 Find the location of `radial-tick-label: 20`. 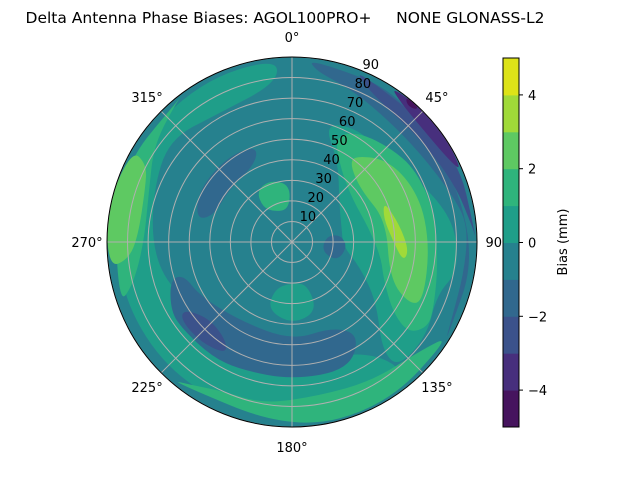

radial-tick-label: 20 is located at coordinates (315, 198).